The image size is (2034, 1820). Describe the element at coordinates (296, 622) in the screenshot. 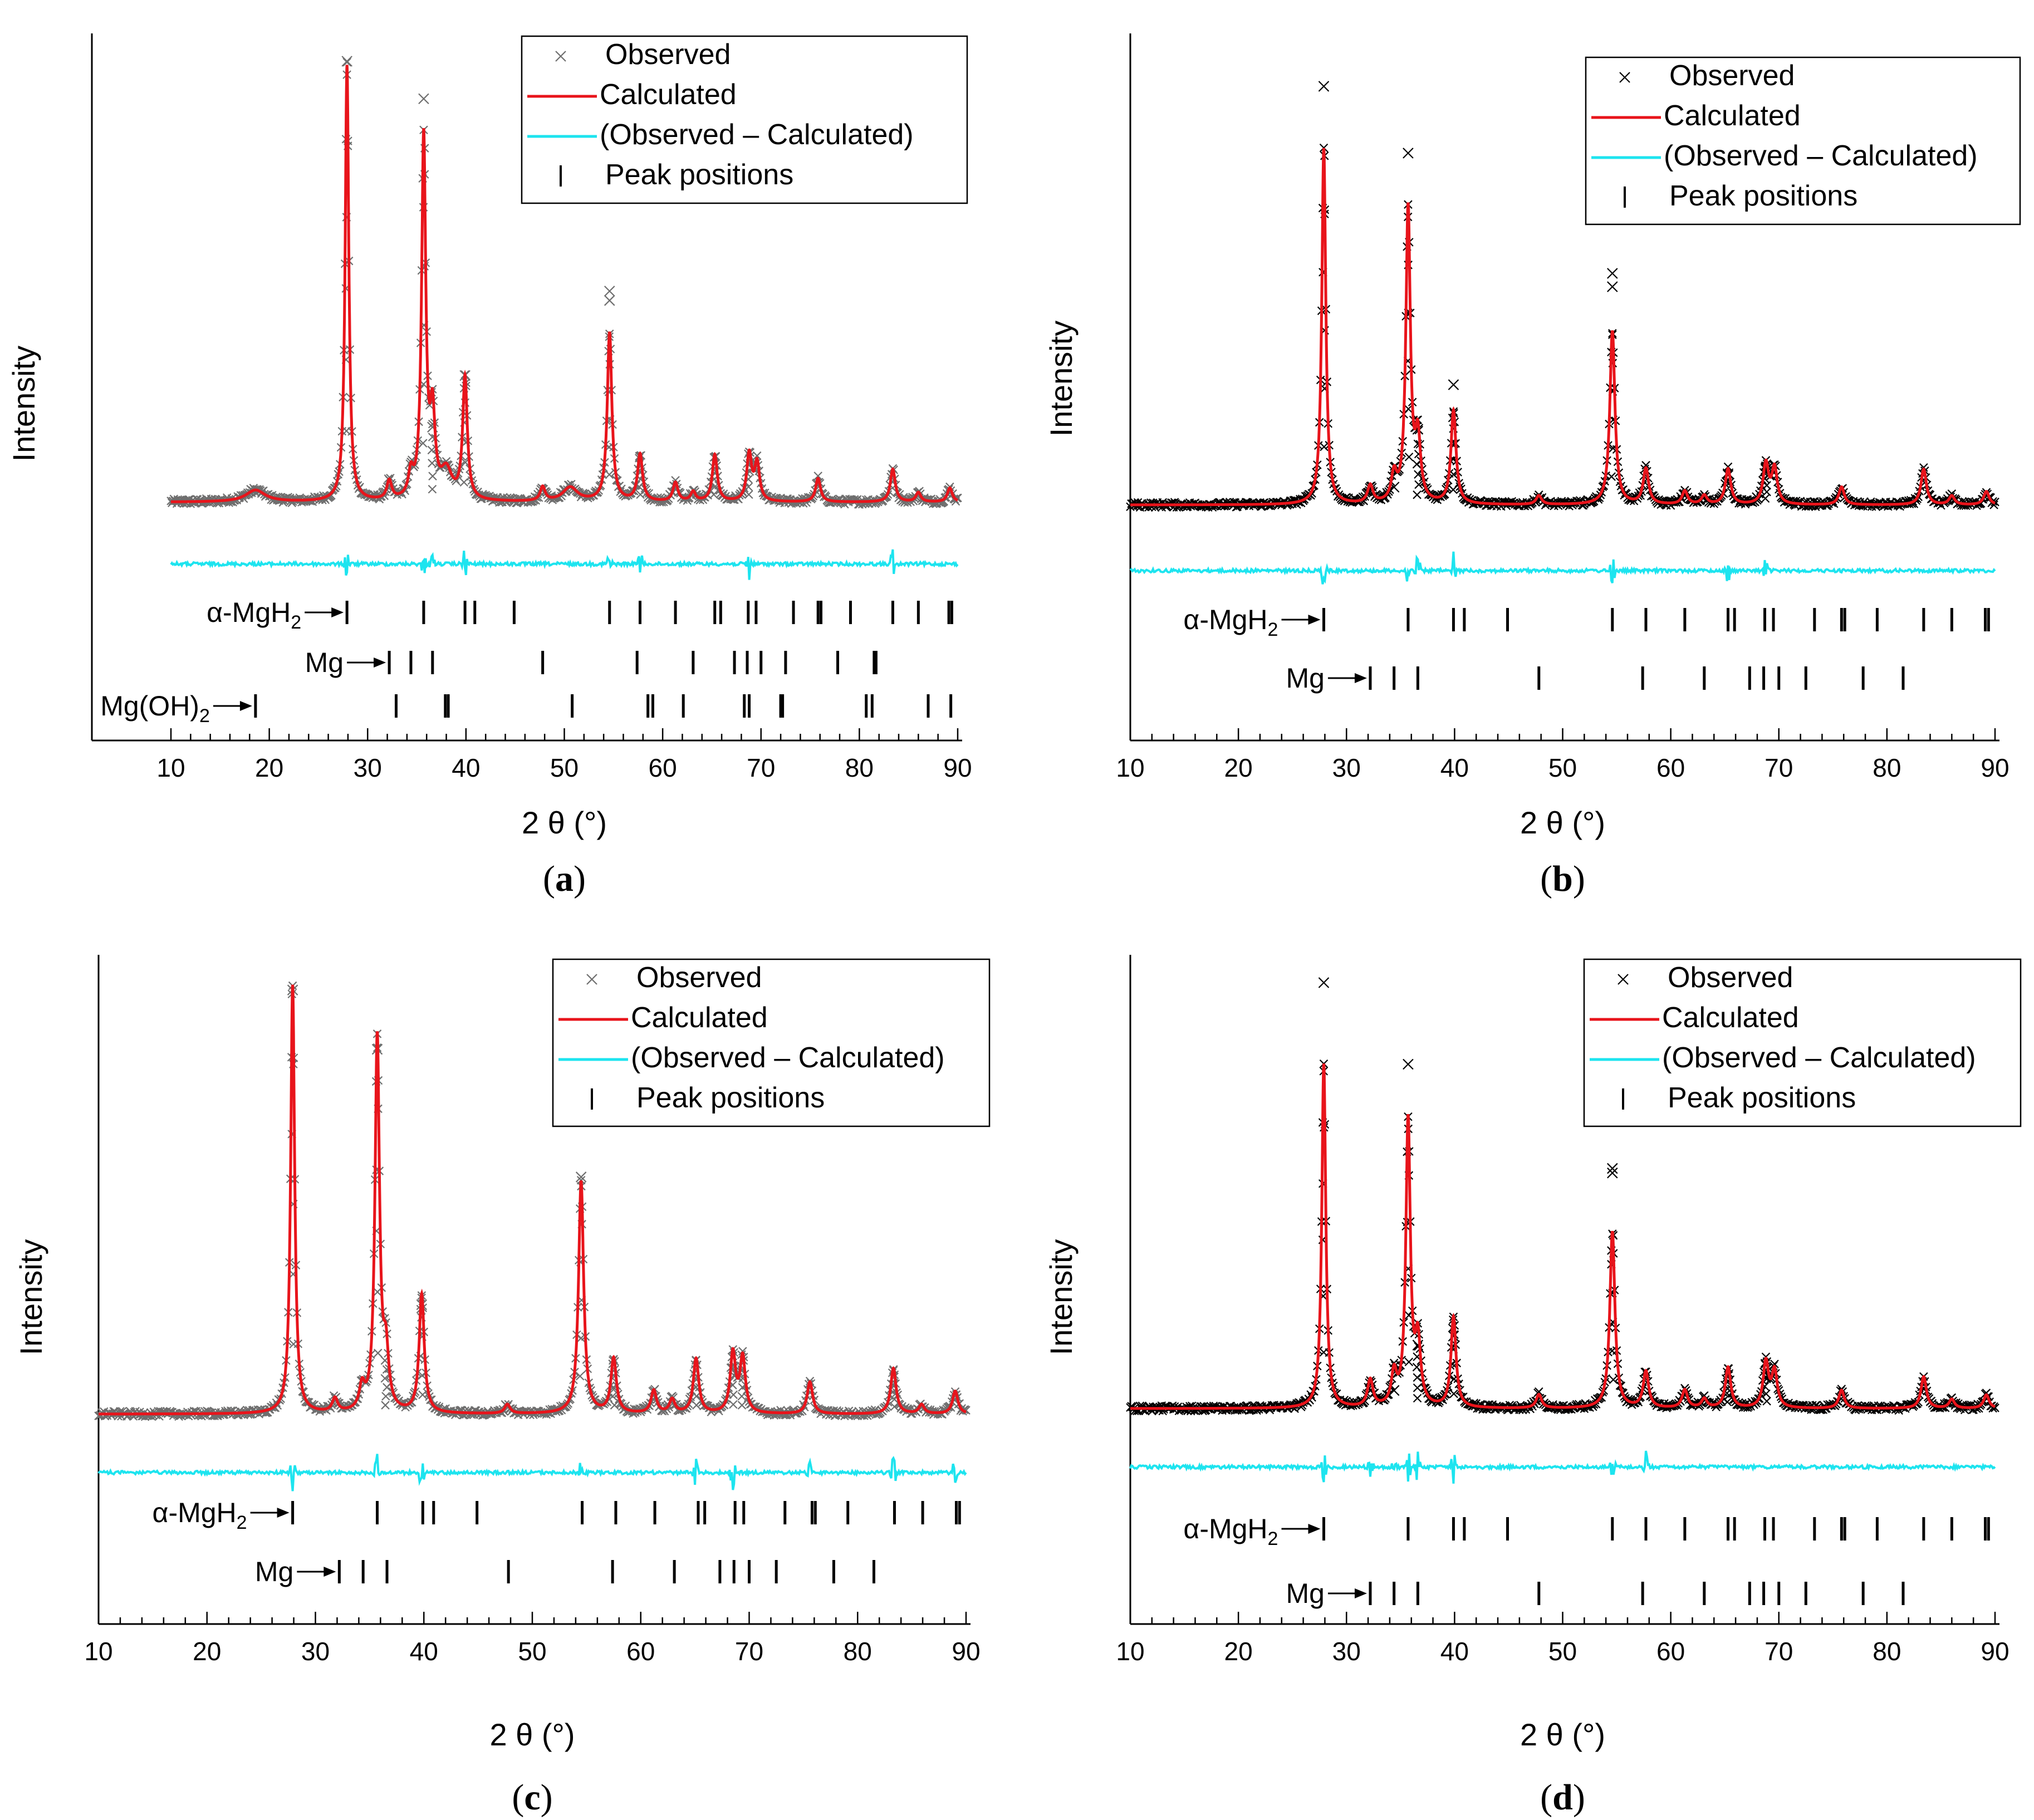

I see `phase-label-subscript: 2` at that location.